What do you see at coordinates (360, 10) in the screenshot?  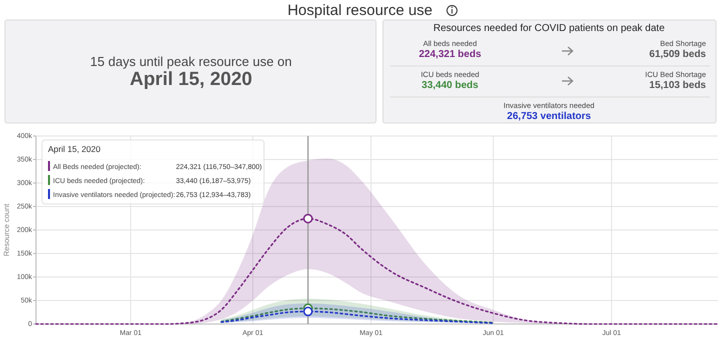 I see `chart-title: Hospital resource use` at bounding box center [360, 10].